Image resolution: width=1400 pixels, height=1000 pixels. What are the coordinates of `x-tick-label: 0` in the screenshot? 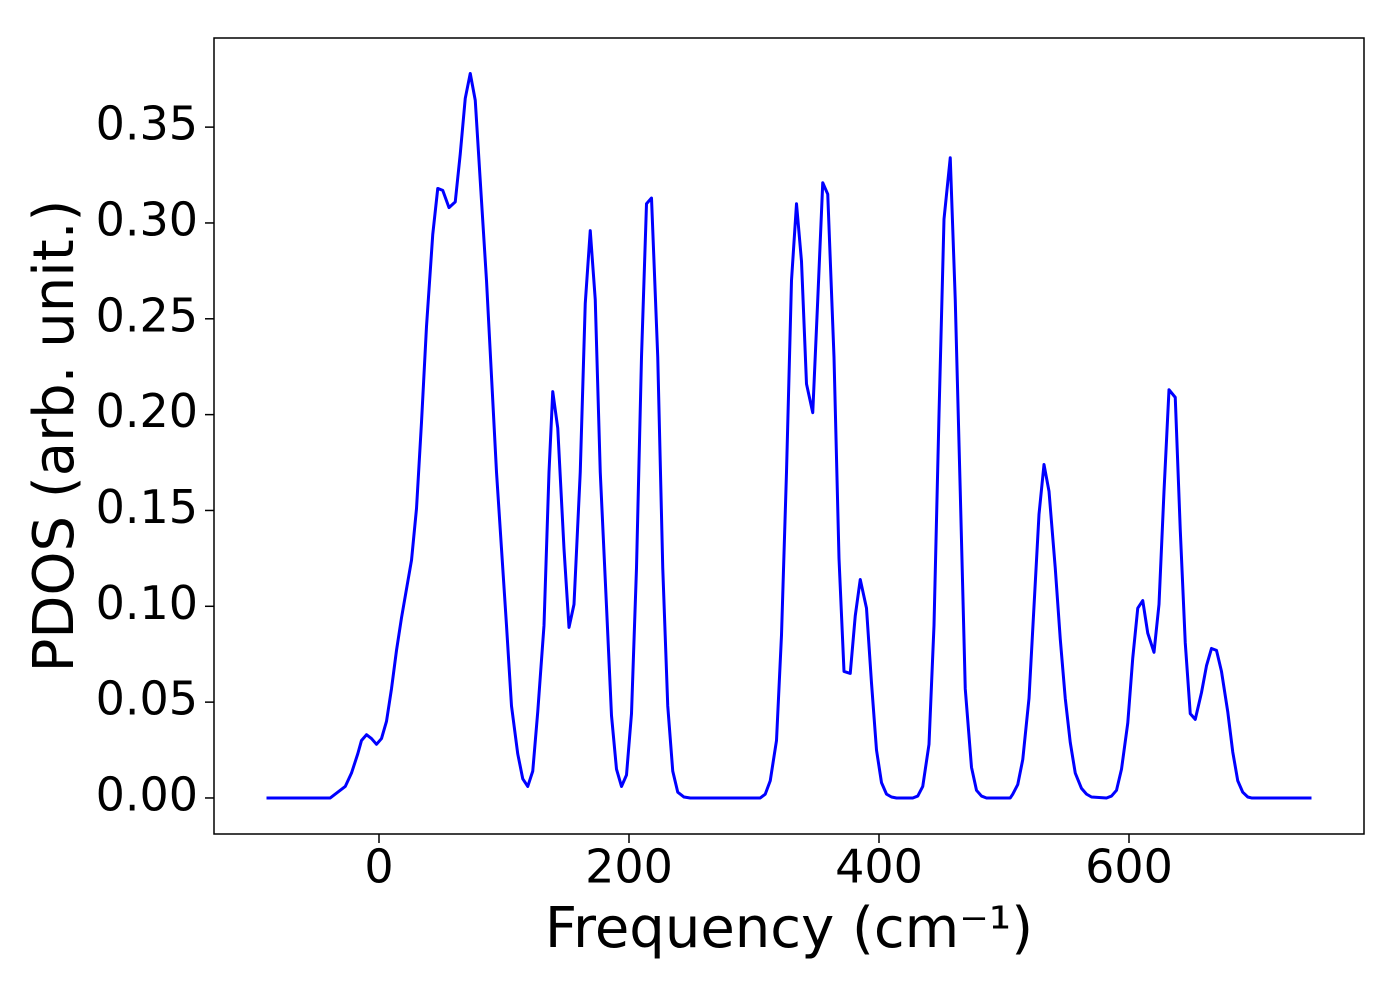 It's located at (378, 867).